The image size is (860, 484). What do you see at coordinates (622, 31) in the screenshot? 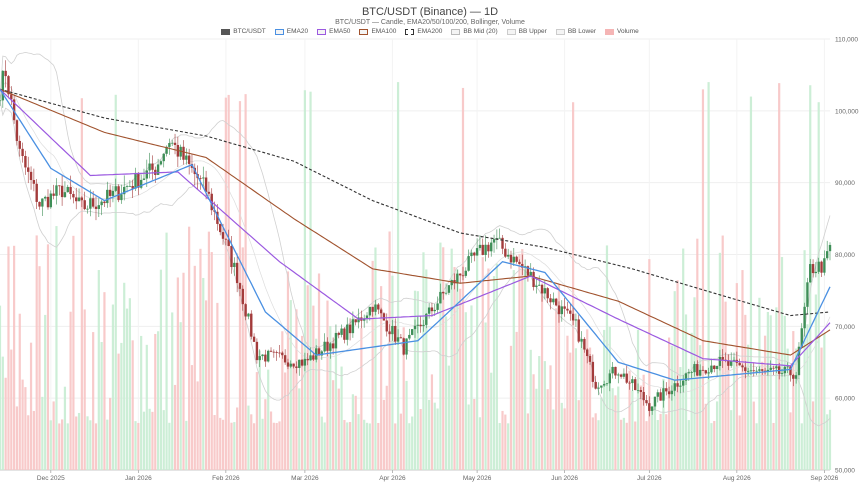
I see `legend-item: Volume` at bounding box center [622, 31].